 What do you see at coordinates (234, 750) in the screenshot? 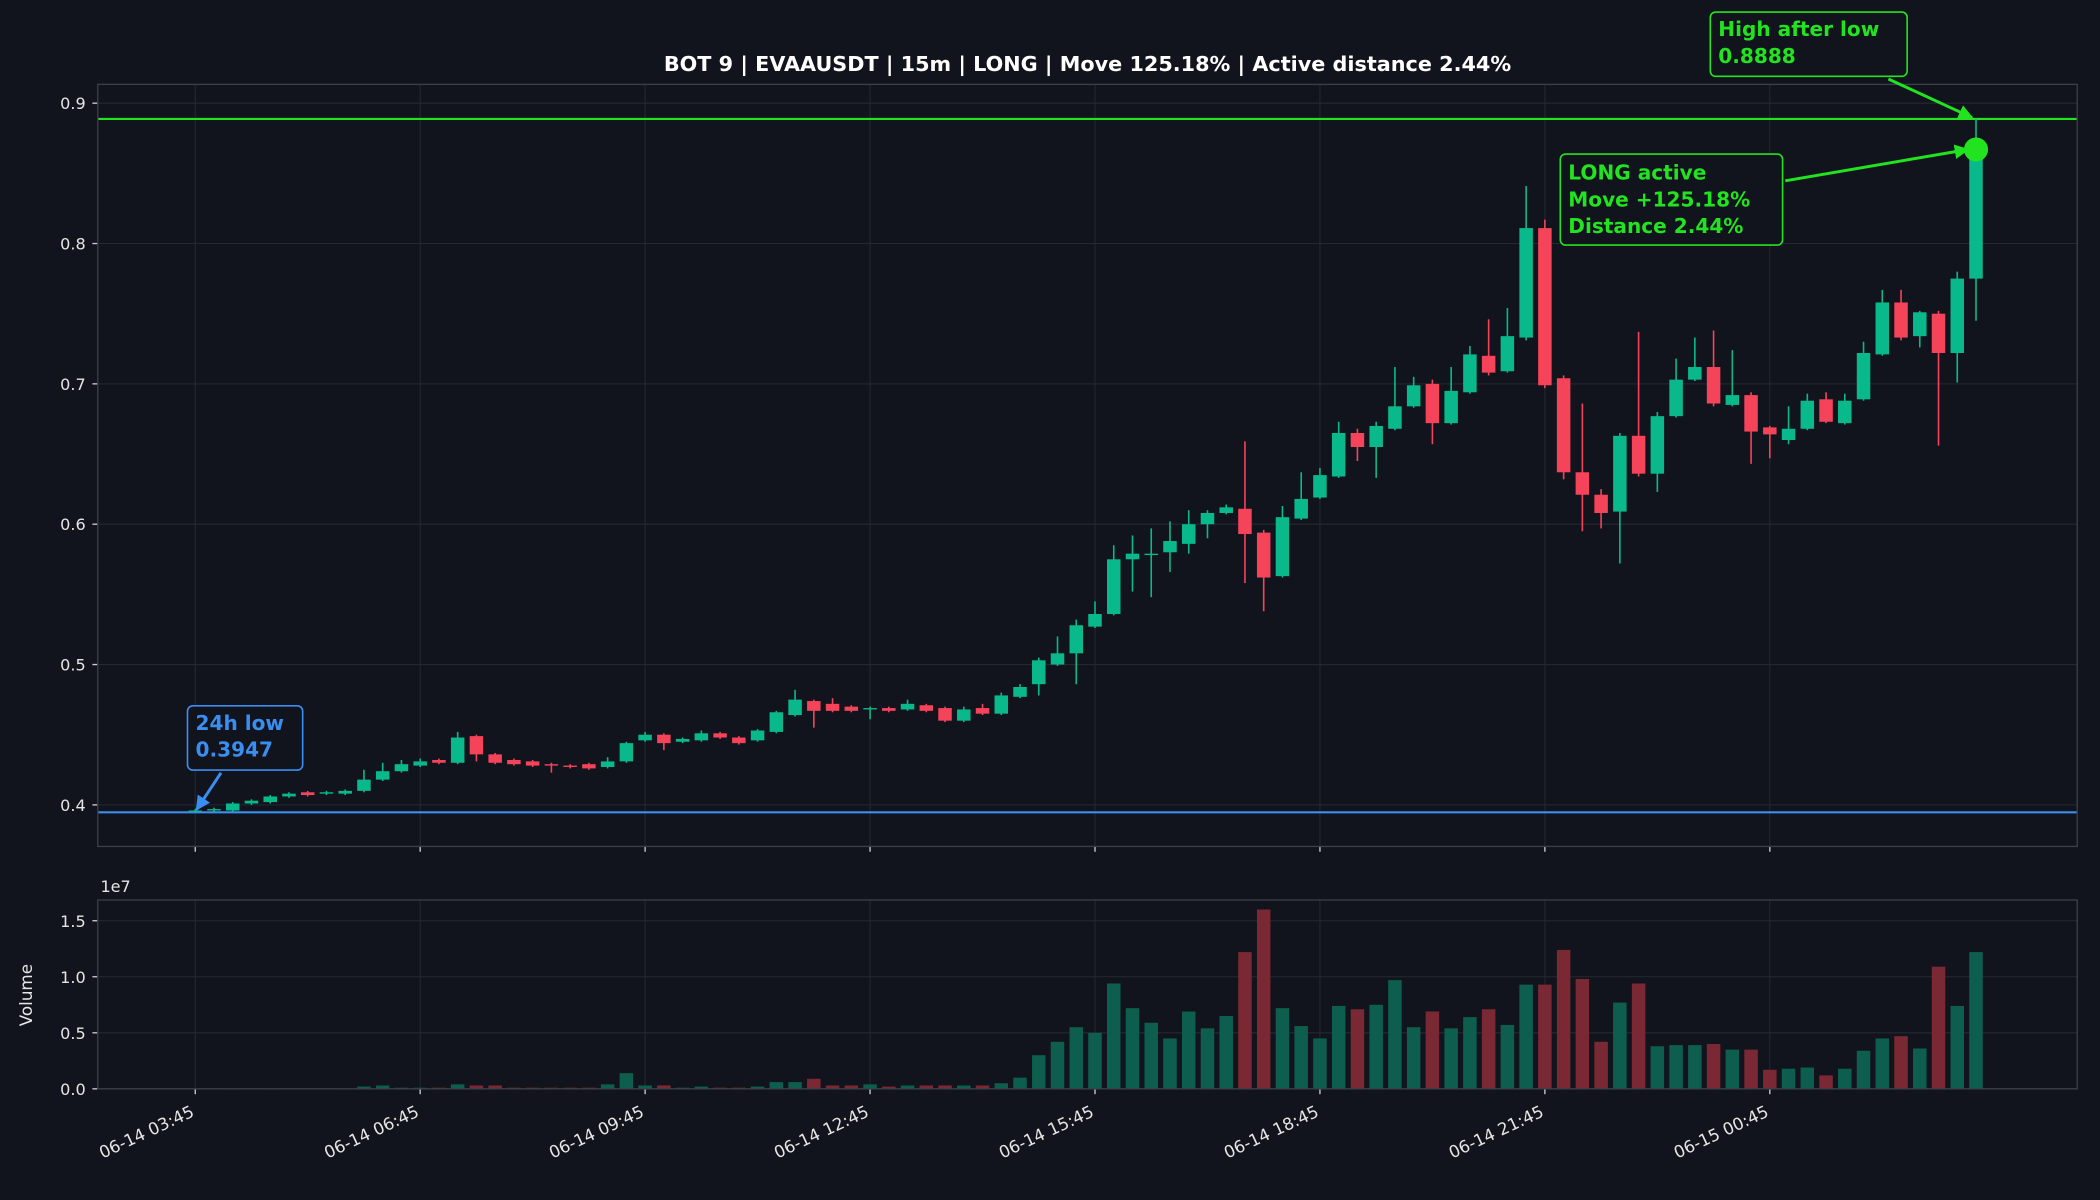
I see `low-annotation-value: 0.3947` at bounding box center [234, 750].